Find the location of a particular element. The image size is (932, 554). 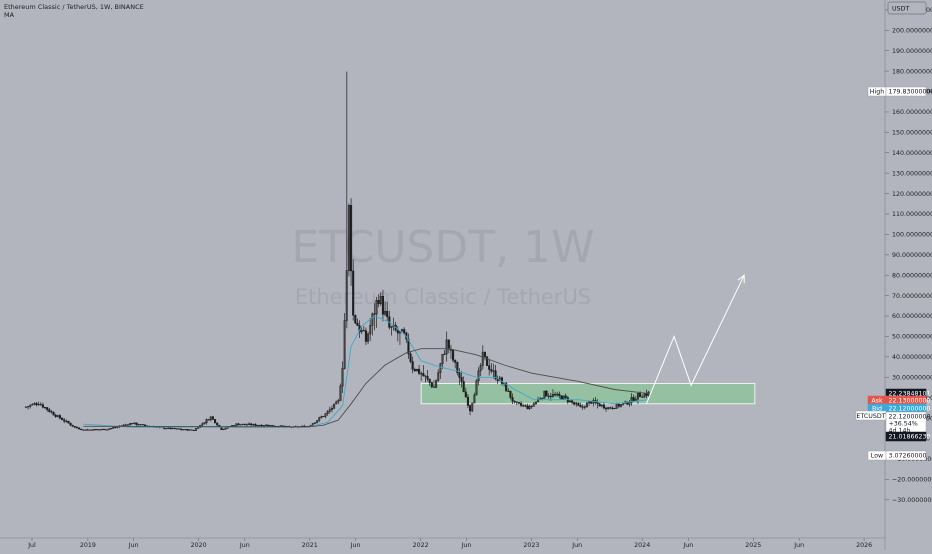

chart-title: Ethereum Classic / TetherUS, 1W, BINANCE is located at coordinates (74, 7).